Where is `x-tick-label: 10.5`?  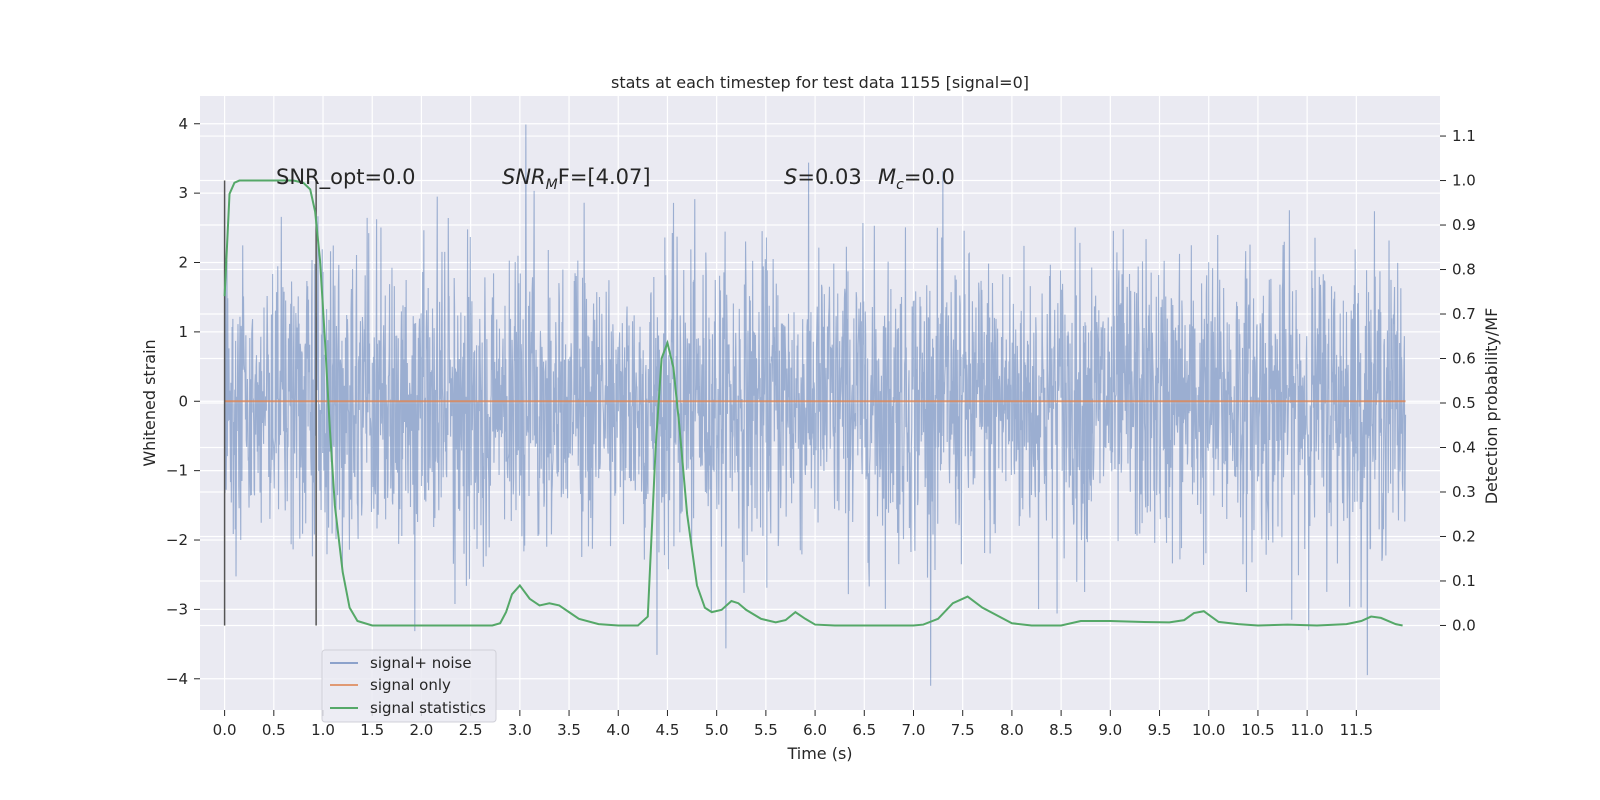 x-tick-label: 10.5 is located at coordinates (1257, 730).